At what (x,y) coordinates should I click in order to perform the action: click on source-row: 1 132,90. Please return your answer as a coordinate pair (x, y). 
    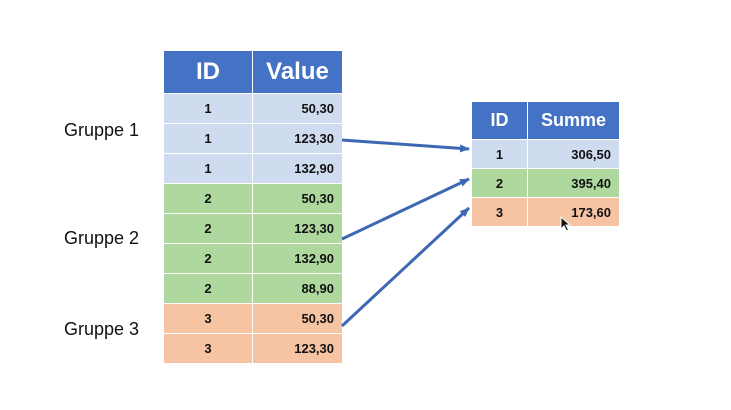
    Looking at the image, I should click on (253, 168).